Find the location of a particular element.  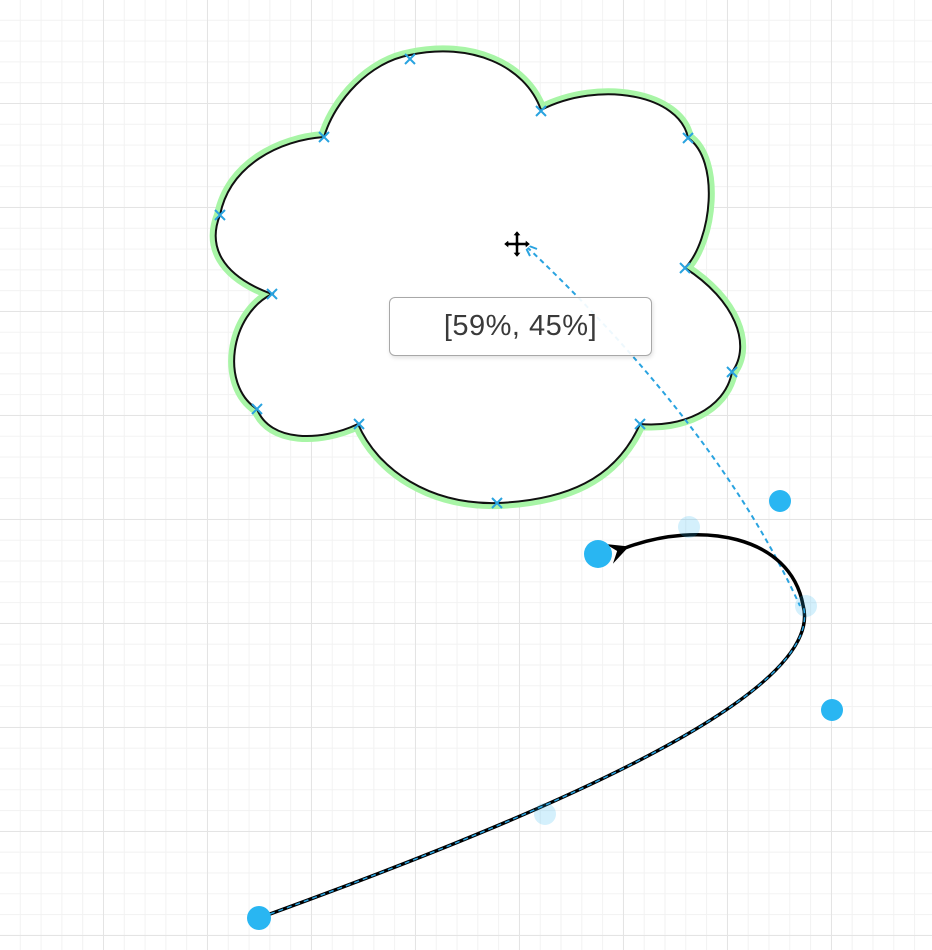

connector-end-handle is located at coordinates (598, 554).